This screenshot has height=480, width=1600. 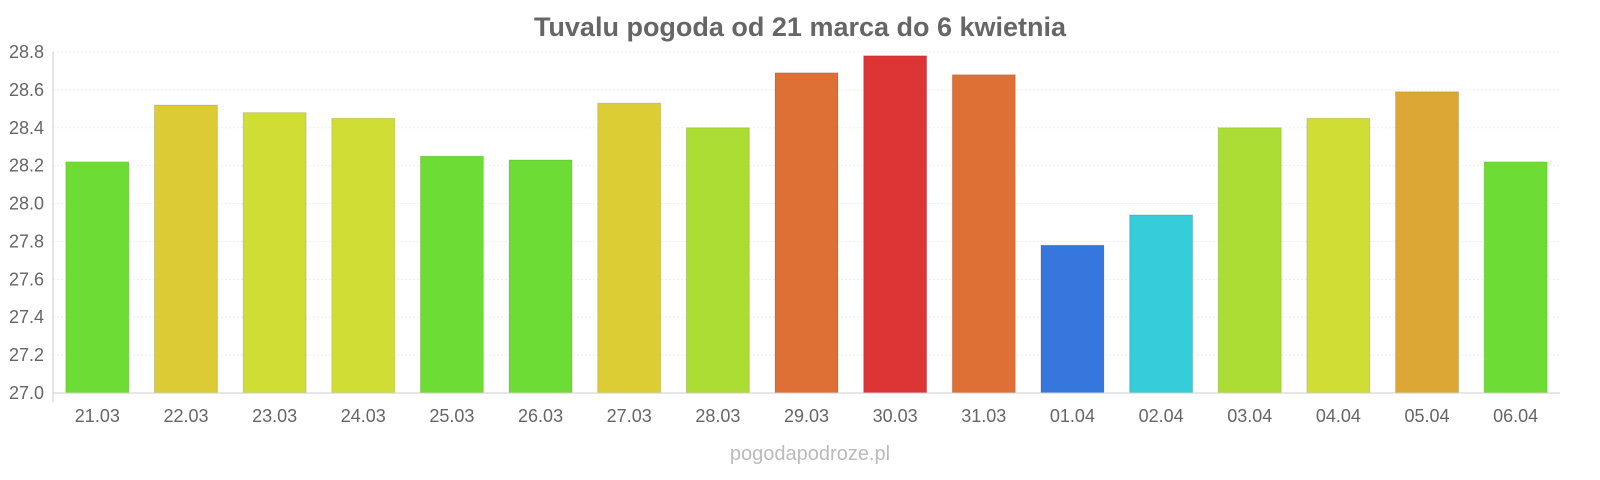 What do you see at coordinates (26, 279) in the screenshot?
I see `y-tick-label: 27.6` at bounding box center [26, 279].